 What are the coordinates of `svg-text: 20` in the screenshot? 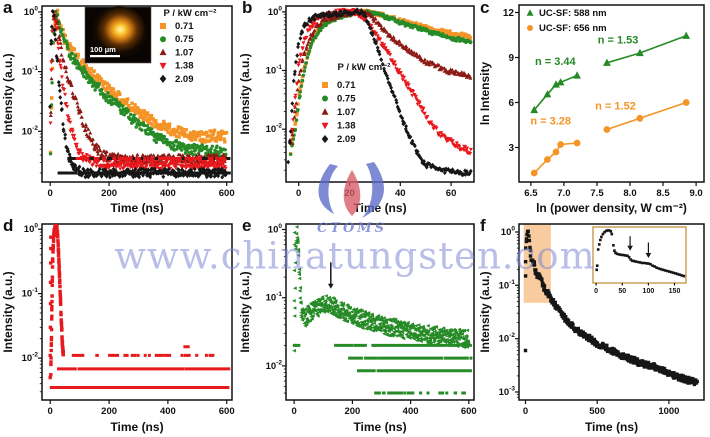 It's located at (349, 193).